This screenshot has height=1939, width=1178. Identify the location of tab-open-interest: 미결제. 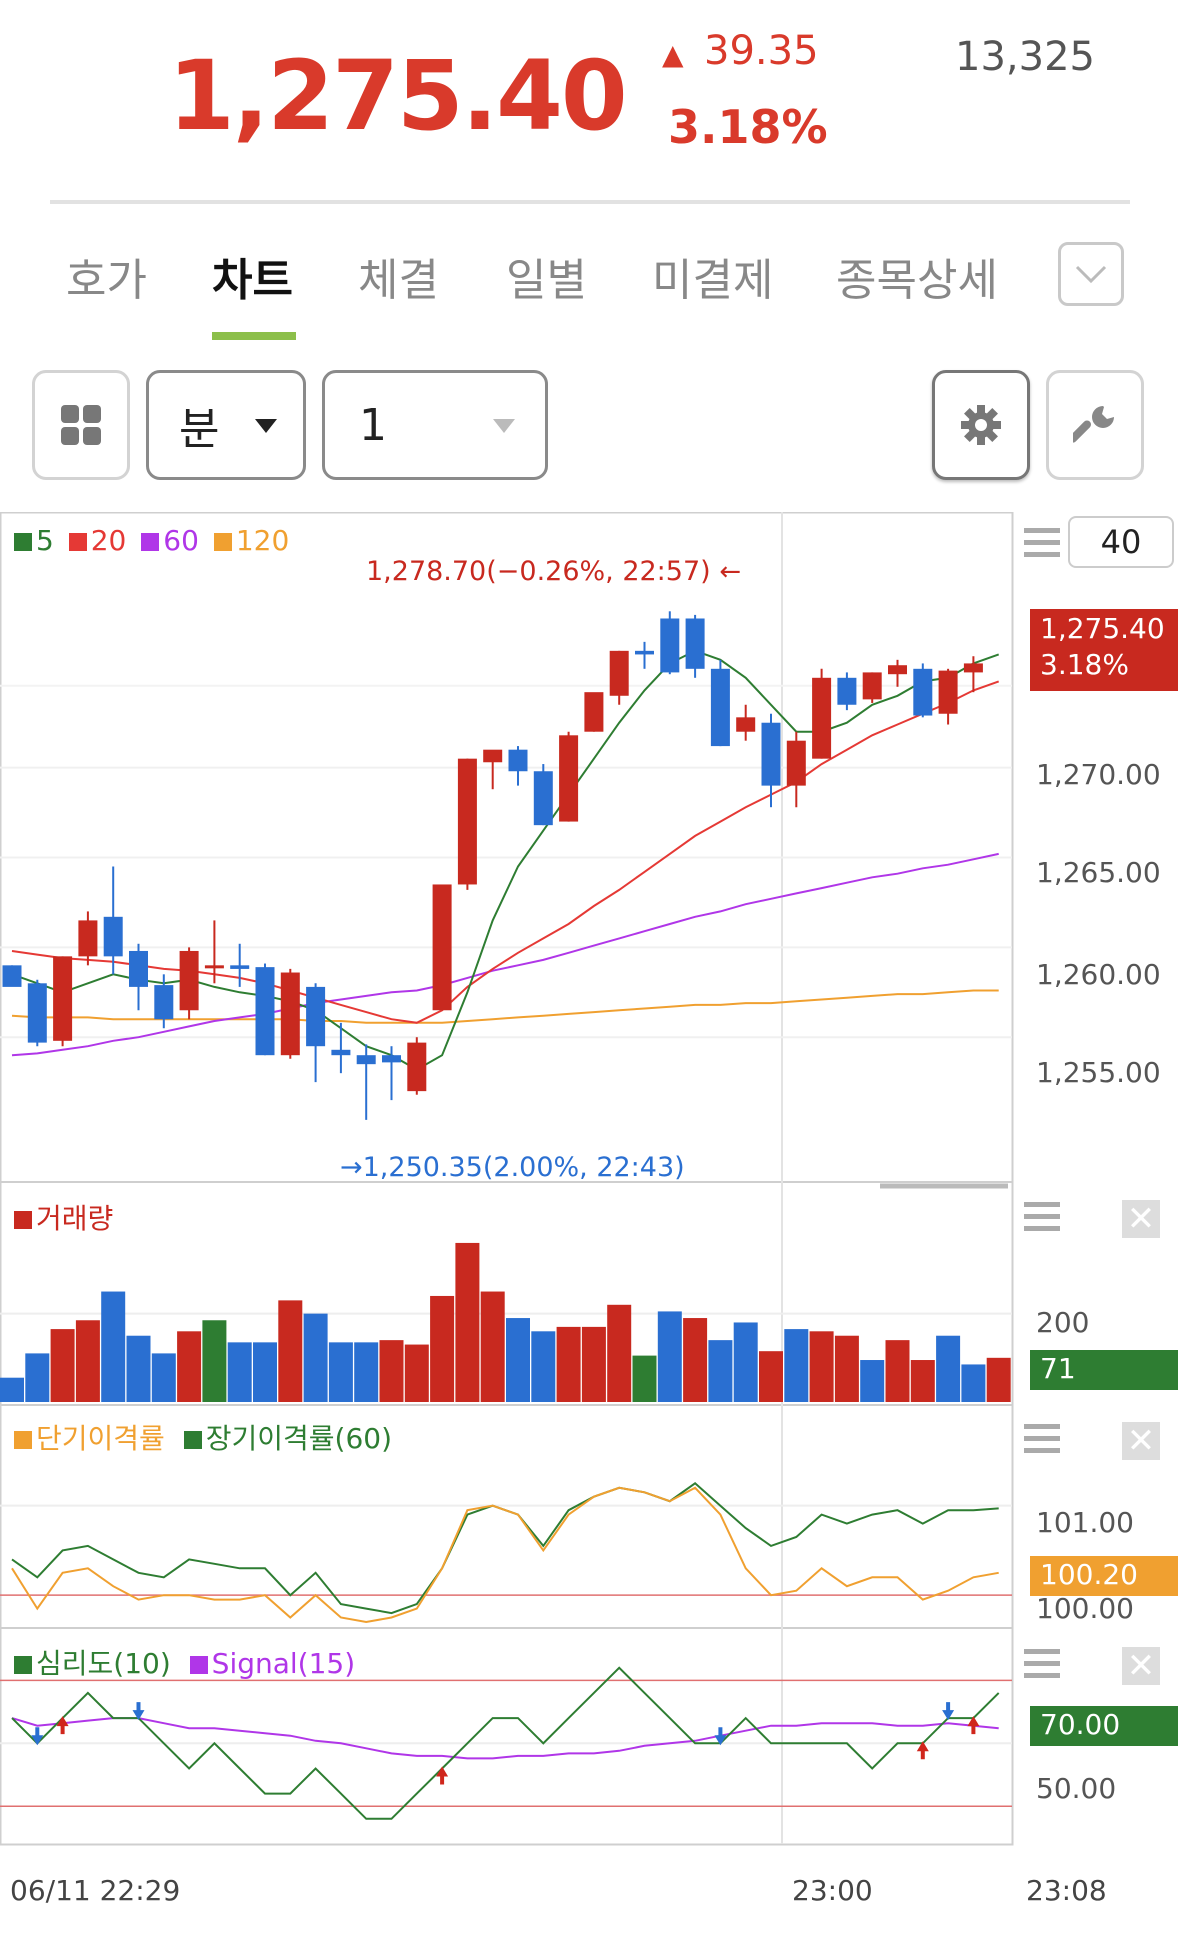
(713, 280).